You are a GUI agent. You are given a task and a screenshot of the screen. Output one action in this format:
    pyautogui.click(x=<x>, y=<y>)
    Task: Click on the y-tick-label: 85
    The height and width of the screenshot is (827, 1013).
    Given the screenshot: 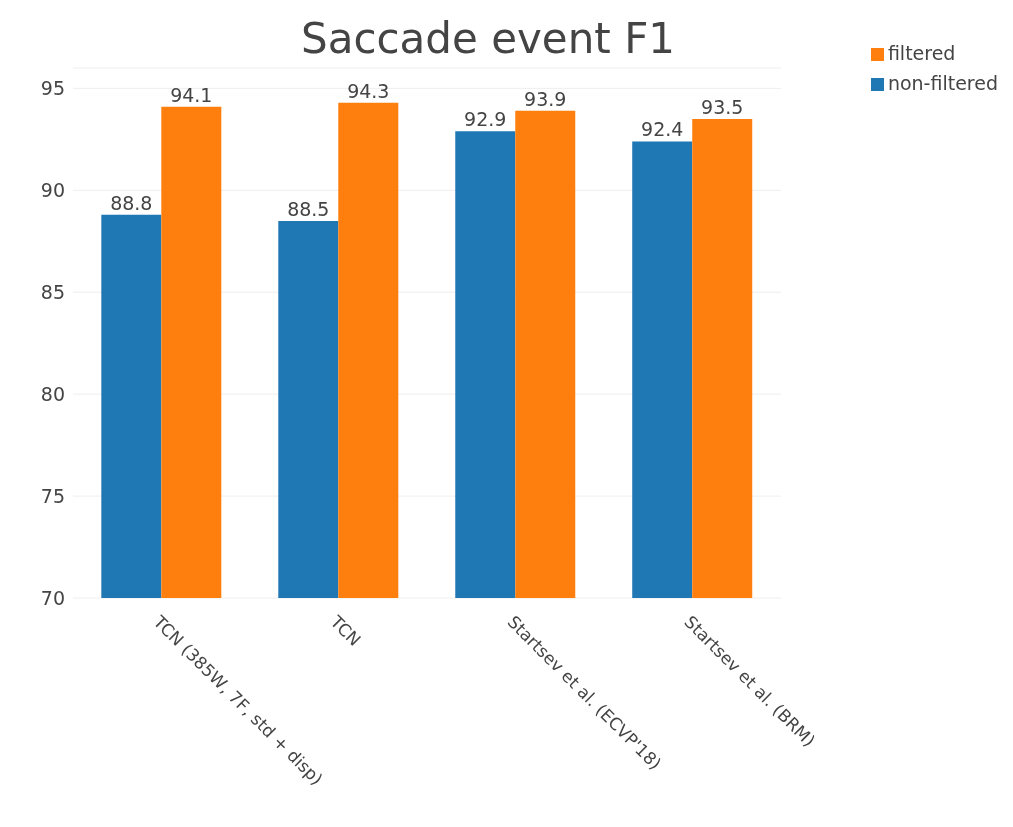 What is the action you would take?
    pyautogui.click(x=52, y=291)
    